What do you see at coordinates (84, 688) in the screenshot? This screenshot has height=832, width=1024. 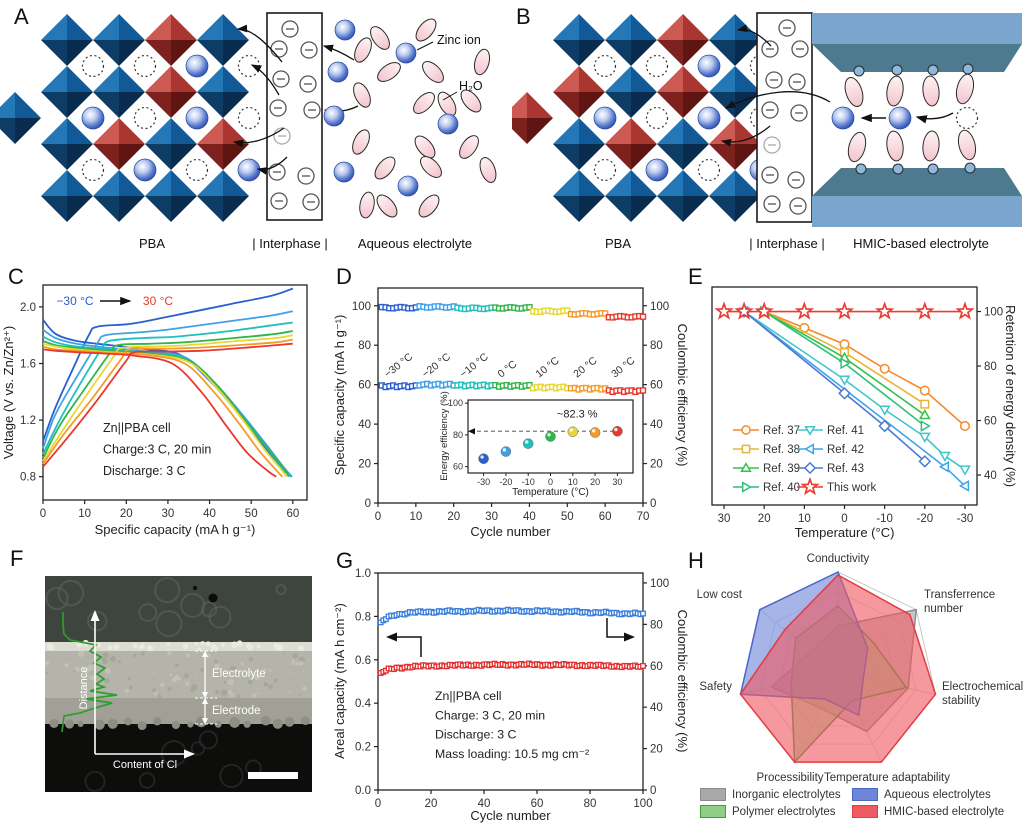 I see `svg-text: Distance` at bounding box center [84, 688].